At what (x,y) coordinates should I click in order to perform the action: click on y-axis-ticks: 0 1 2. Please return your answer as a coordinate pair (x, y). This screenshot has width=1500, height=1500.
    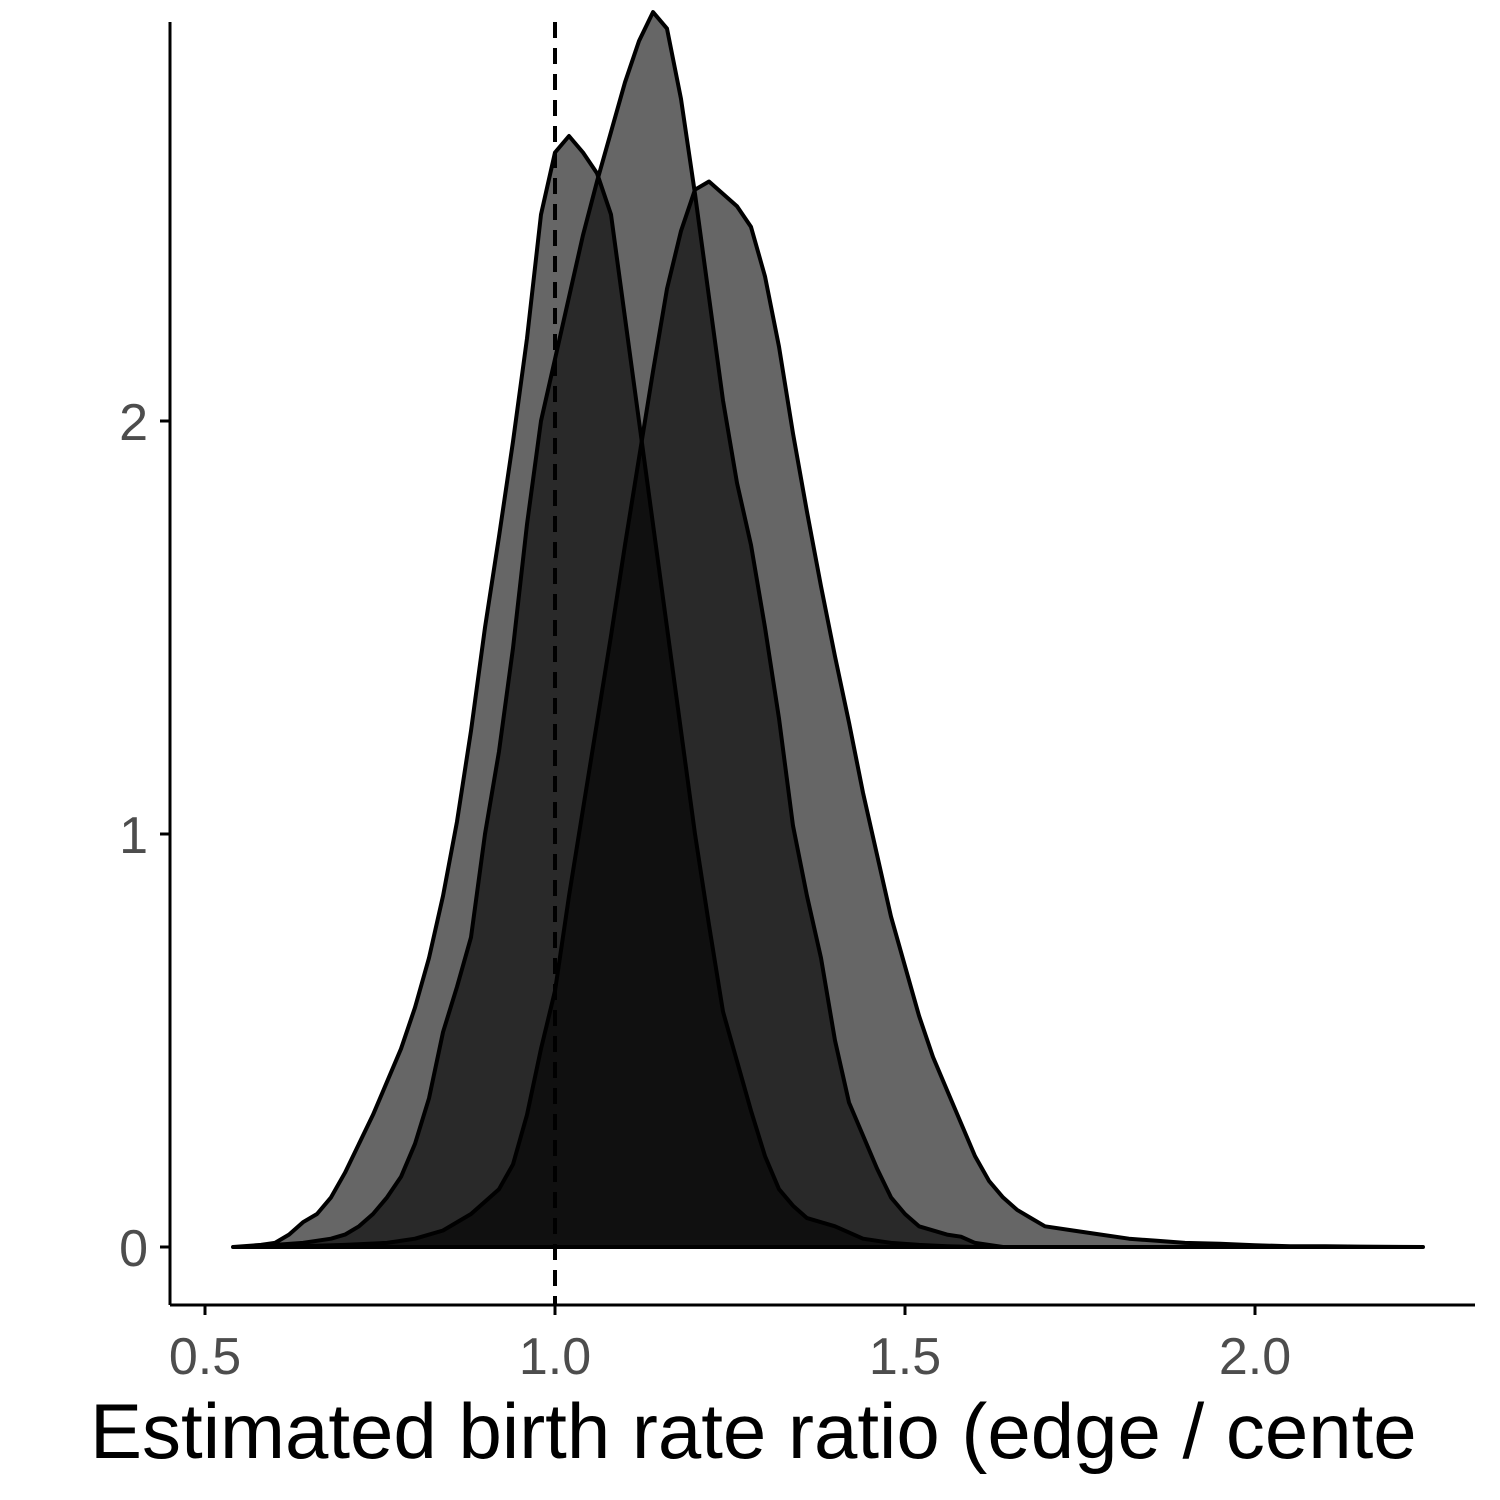
    Looking at the image, I should click on (144, 836).